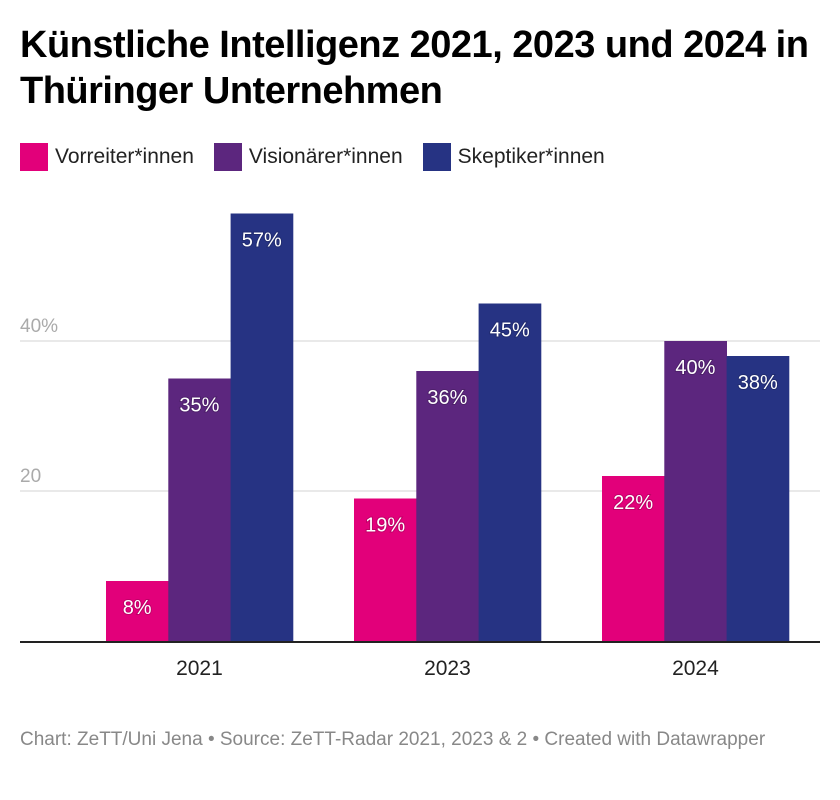 This screenshot has height=800, width=840. I want to click on data-label-2024-2: 38%, so click(758, 383).